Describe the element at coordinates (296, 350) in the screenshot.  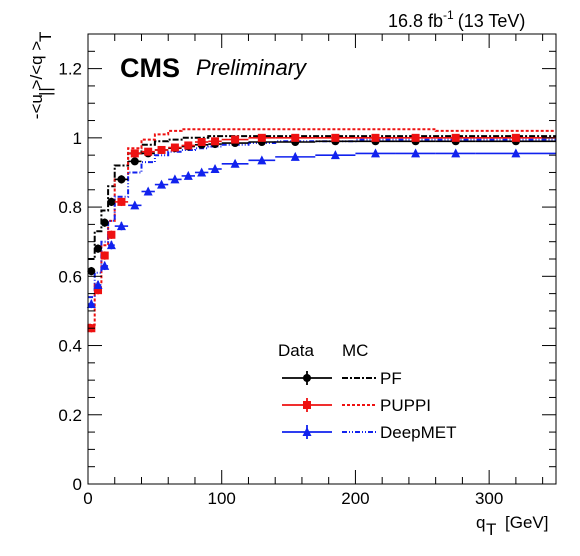
I see `legend-header-data: Data` at that location.